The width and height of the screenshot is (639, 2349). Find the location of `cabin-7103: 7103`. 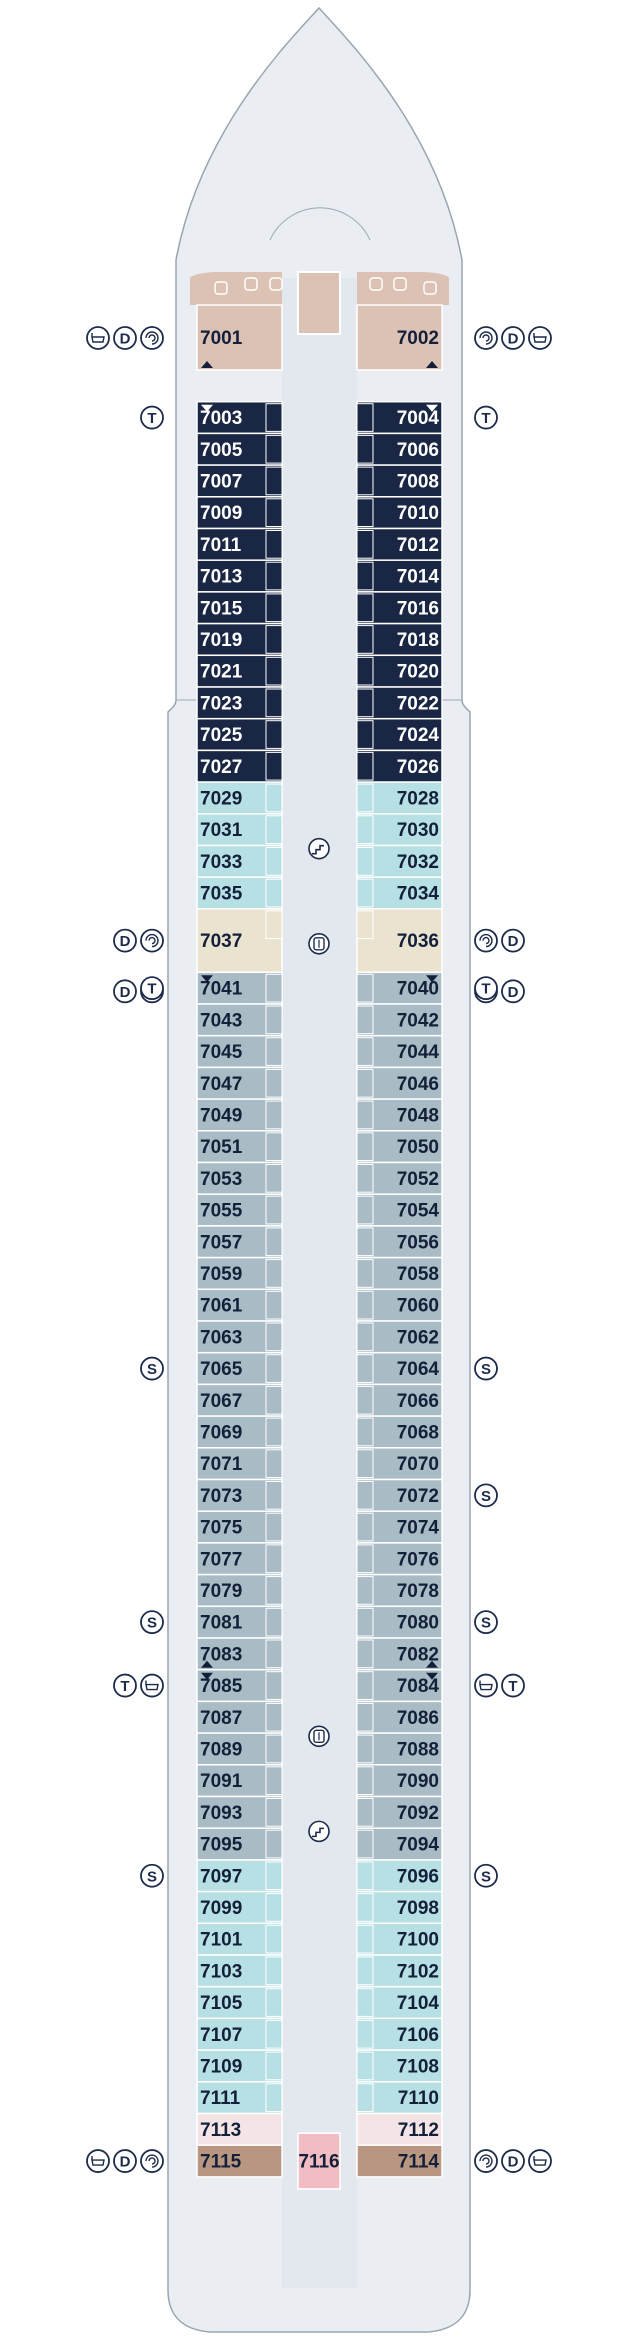

cabin-7103: 7103 is located at coordinates (239, 1971).